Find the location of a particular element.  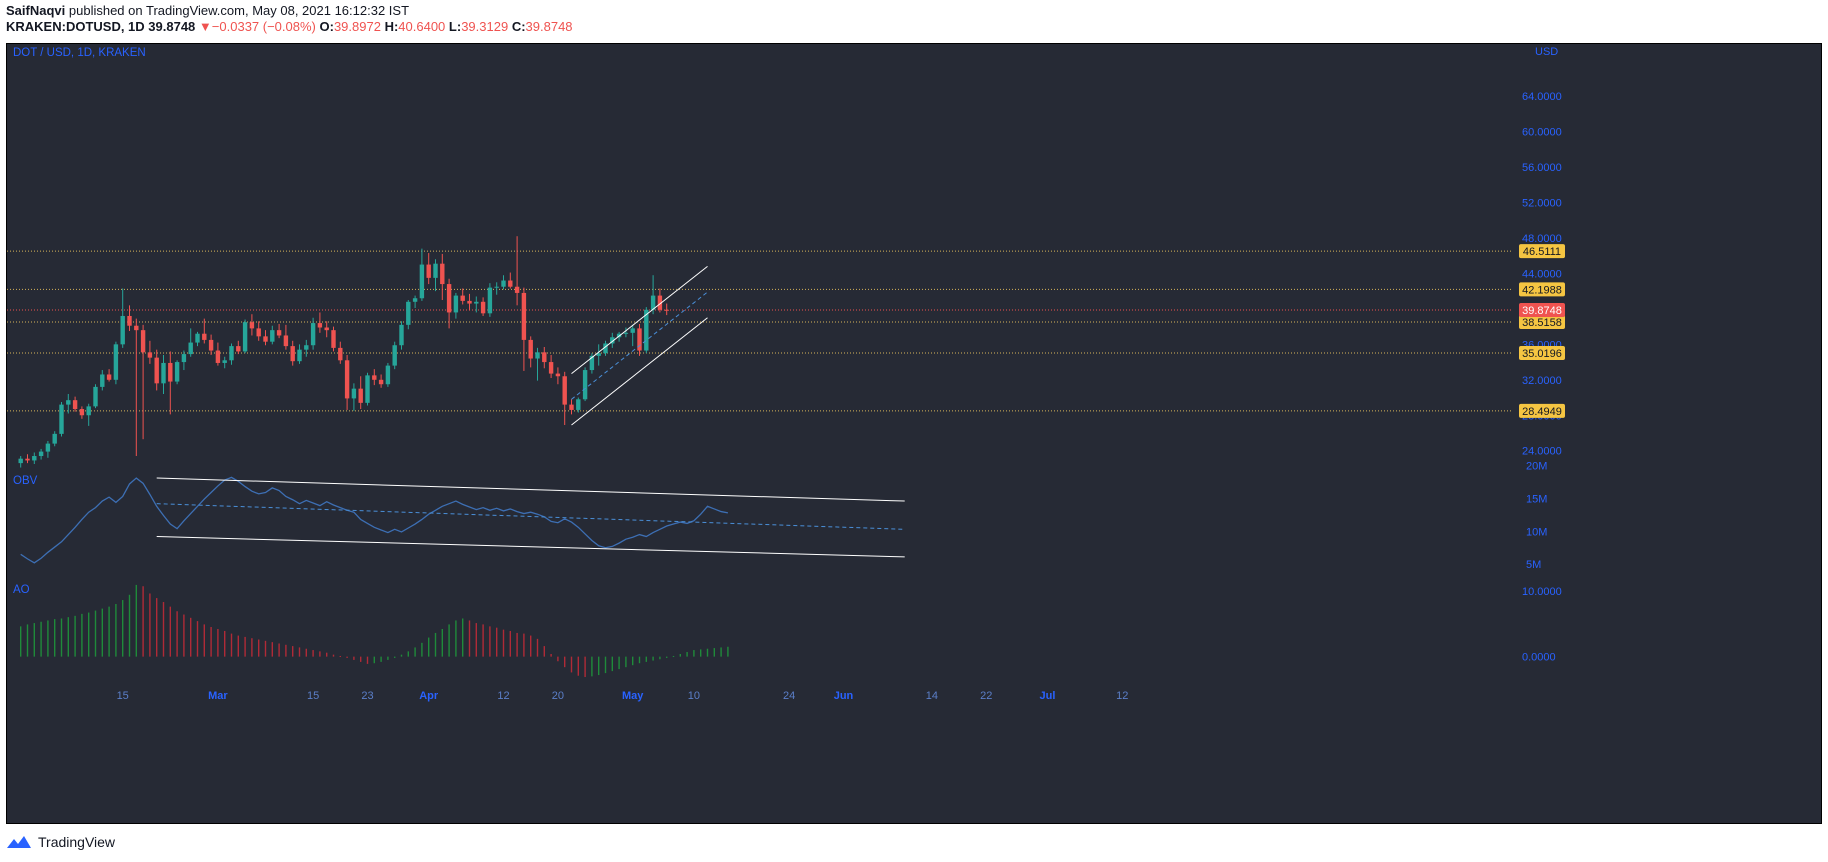

current-price-tag-text: 39.8748 is located at coordinates (1542, 311).